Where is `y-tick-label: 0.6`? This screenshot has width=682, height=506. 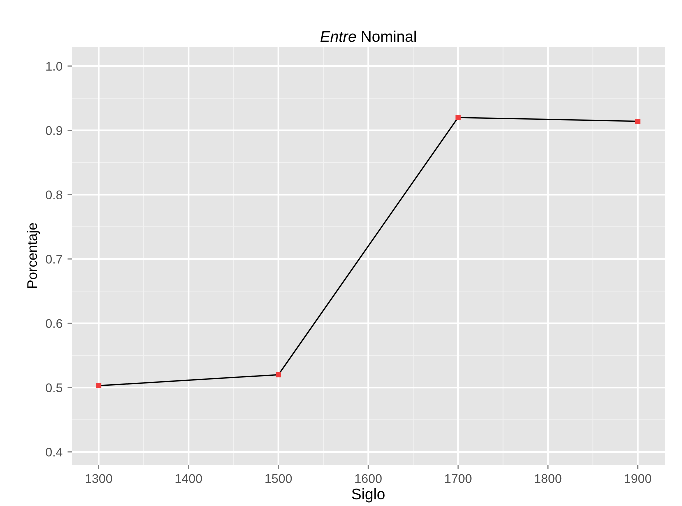 y-tick-label: 0.6 is located at coordinates (54, 323).